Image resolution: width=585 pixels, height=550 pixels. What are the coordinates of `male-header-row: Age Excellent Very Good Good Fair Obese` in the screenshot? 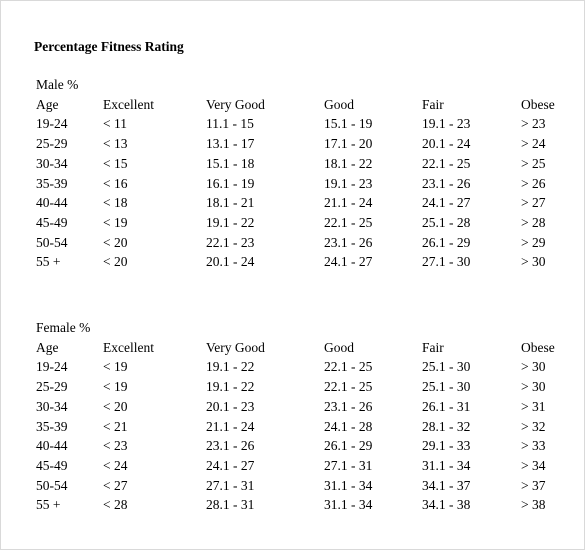 It's located at (293, 106).